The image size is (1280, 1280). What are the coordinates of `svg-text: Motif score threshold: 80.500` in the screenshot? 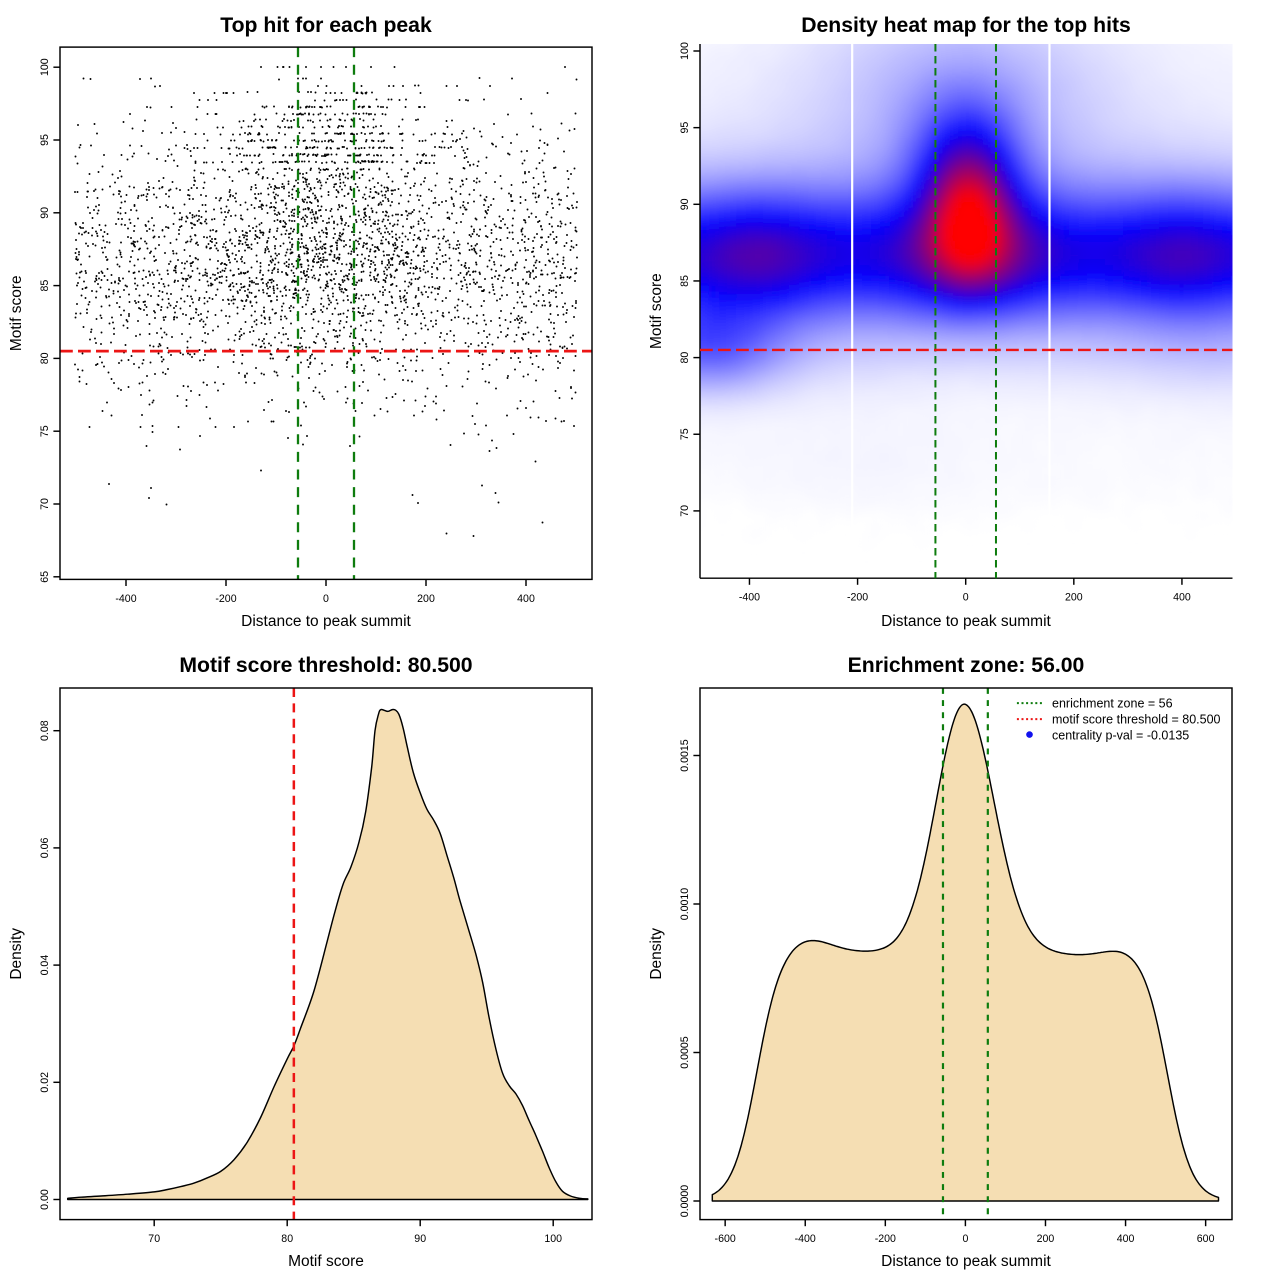 It's located at (325, 665).